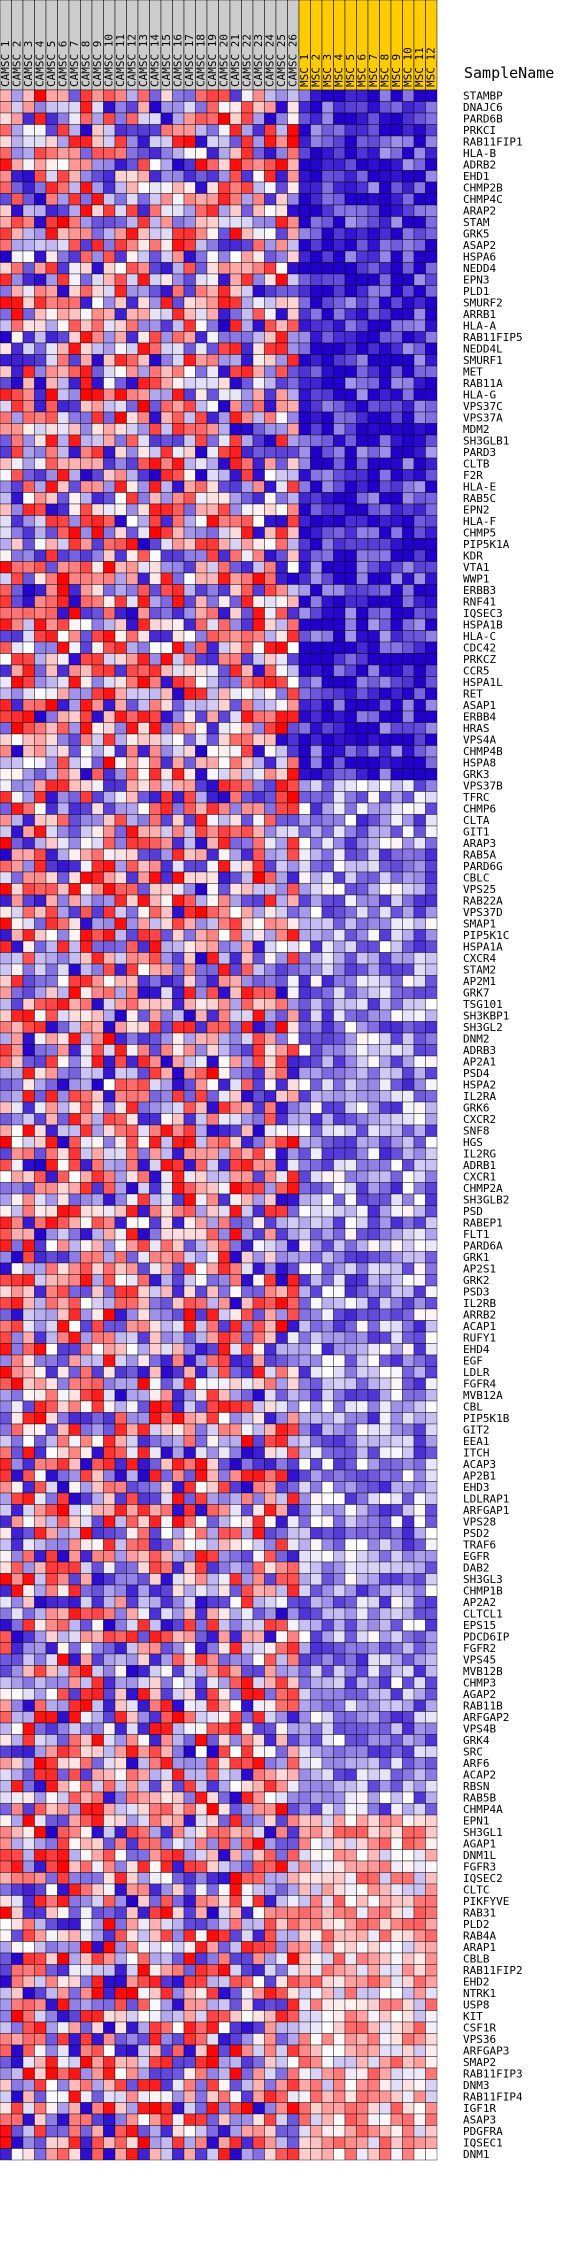  What do you see at coordinates (224, 60) in the screenshot?
I see `column-label: CAMSC_20` at bounding box center [224, 60].